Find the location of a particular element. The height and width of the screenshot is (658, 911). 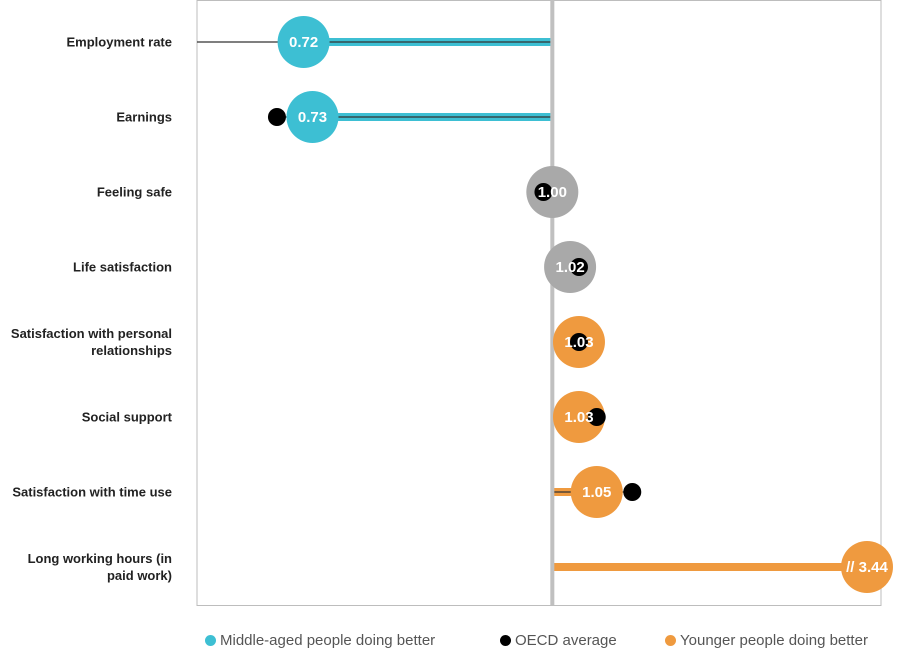

category-label: Satisfaction with time use is located at coordinates (92, 492).